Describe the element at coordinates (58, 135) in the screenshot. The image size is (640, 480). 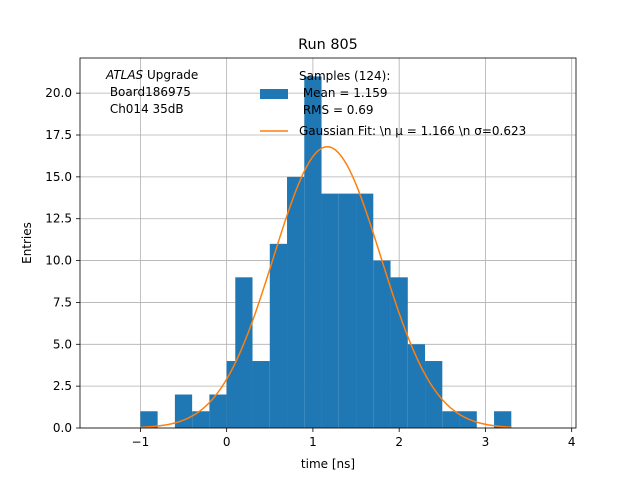
I see `y-tick-label: 17.5` at that location.